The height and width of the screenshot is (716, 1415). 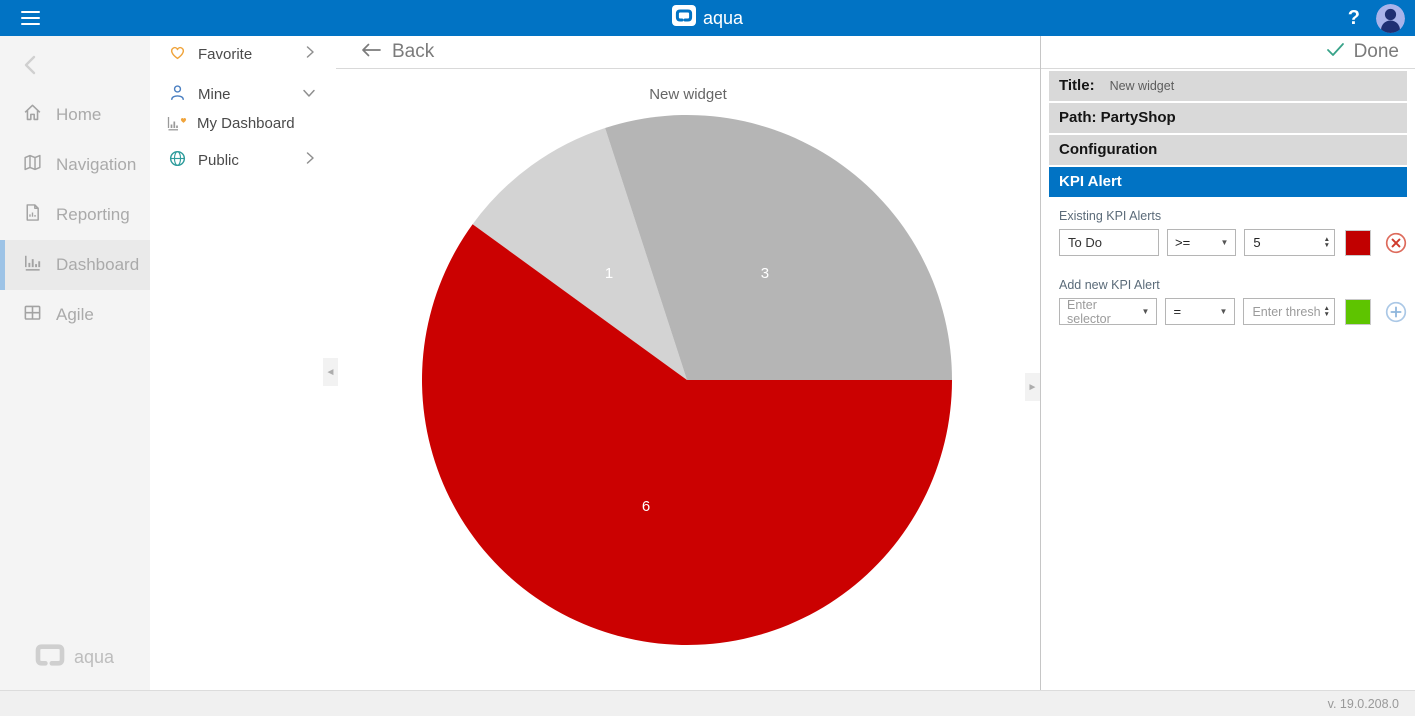 I want to click on collapse-left-handle: ◄, so click(x=330, y=372).